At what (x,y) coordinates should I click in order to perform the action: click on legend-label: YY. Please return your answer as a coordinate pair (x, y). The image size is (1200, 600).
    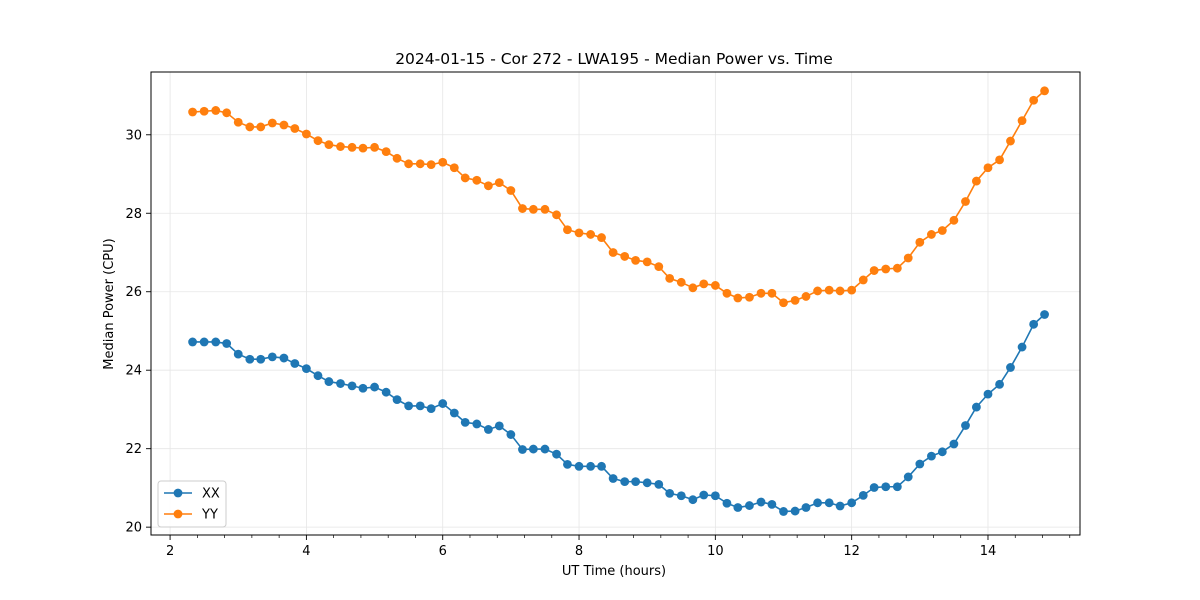
    Looking at the image, I should click on (209, 515).